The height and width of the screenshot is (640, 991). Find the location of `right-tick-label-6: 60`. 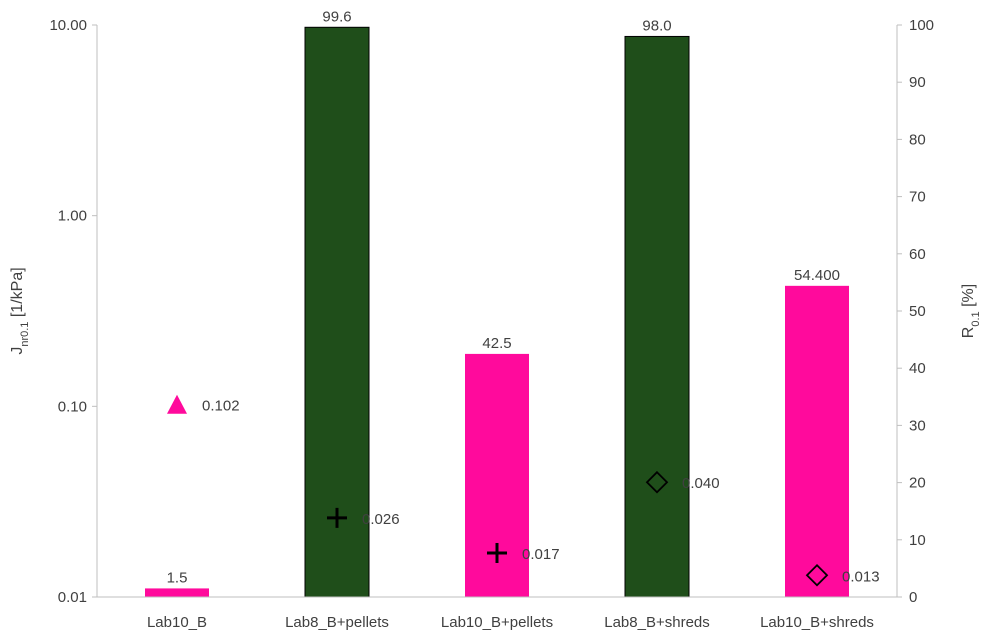

right-tick-label-6: 60 is located at coordinates (917, 254).